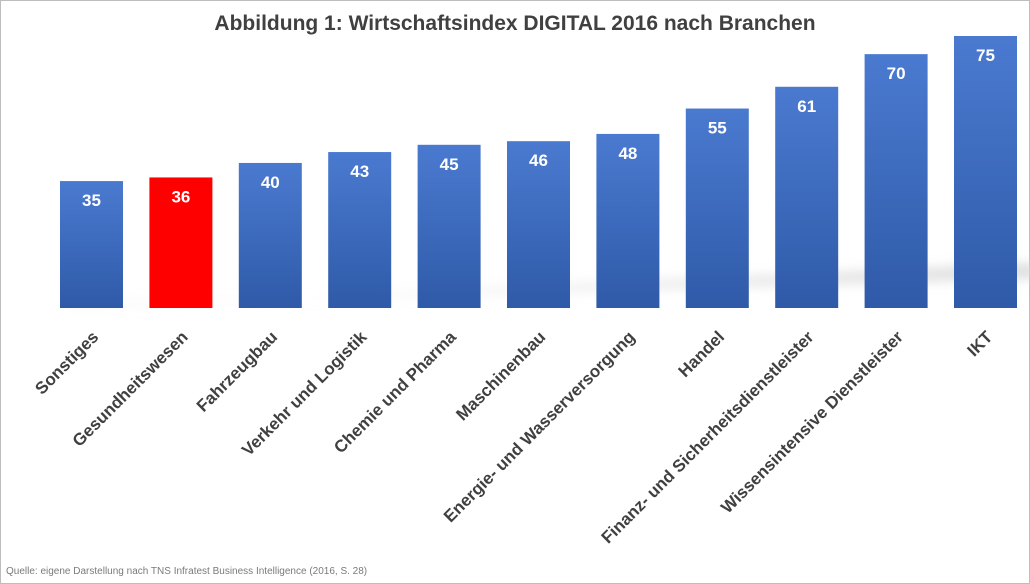 The width and height of the screenshot is (1030, 584). I want to click on data-label-4: 43, so click(359, 171).